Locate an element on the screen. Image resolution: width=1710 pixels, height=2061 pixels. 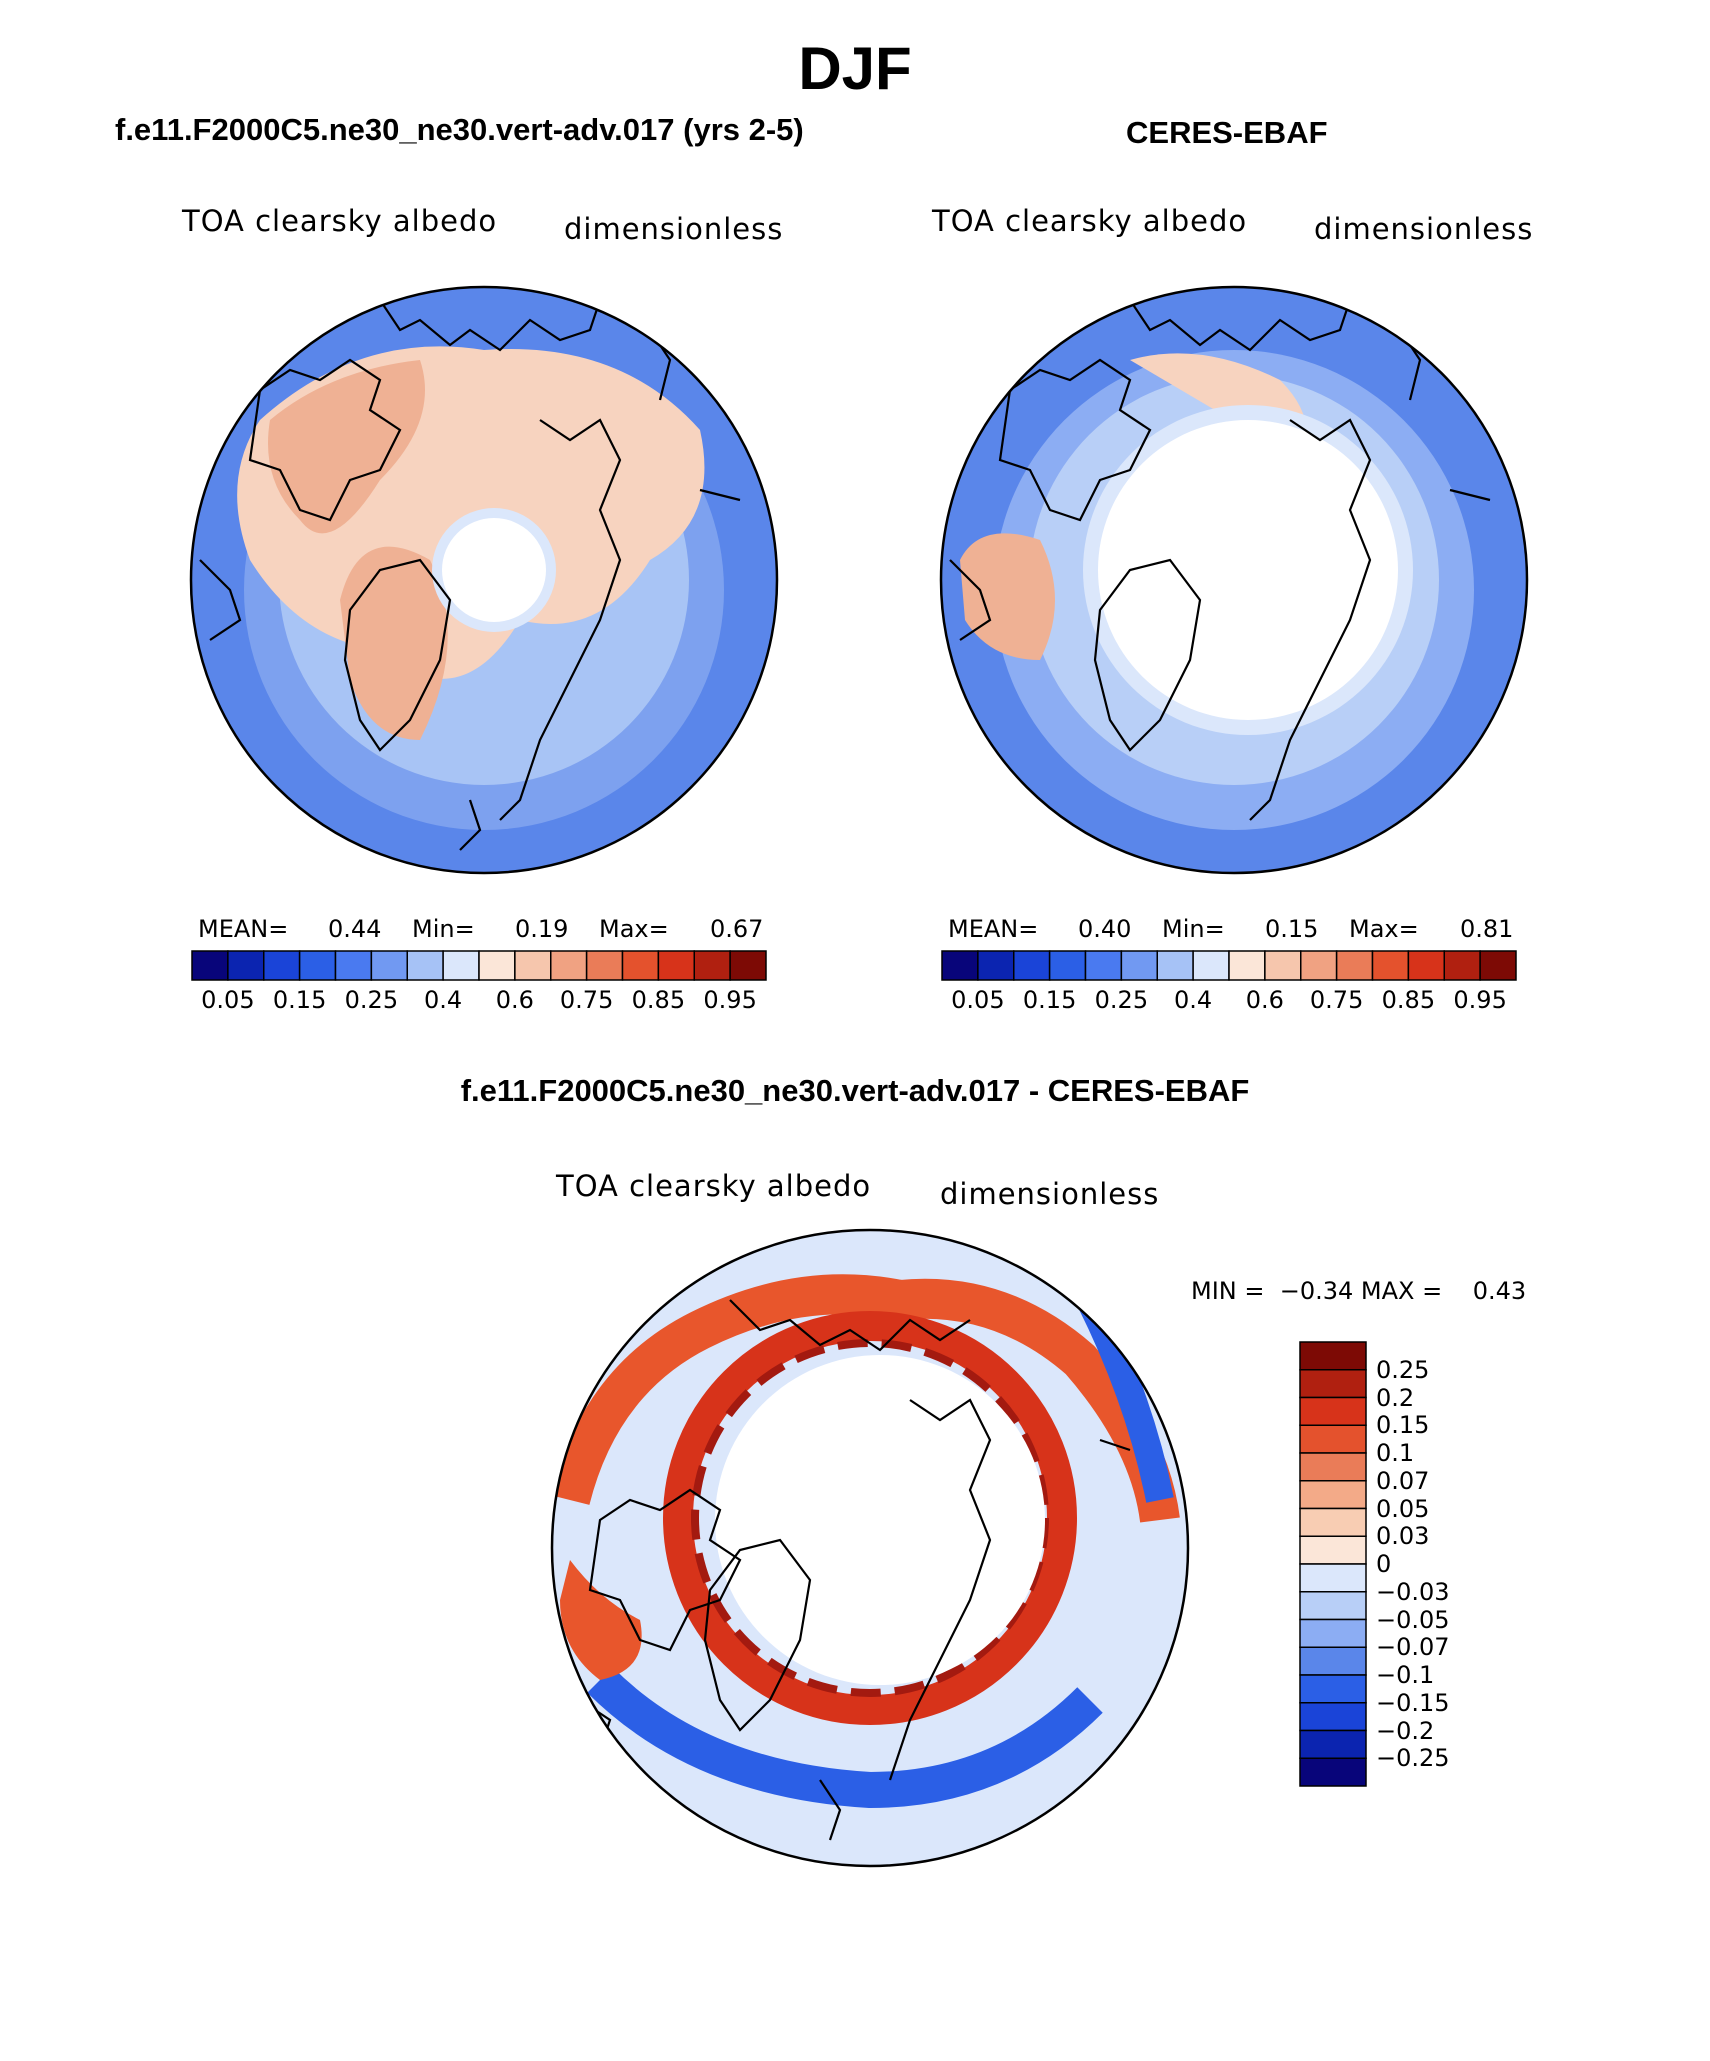
obs-colorbar is located at coordinates (1229, 965).